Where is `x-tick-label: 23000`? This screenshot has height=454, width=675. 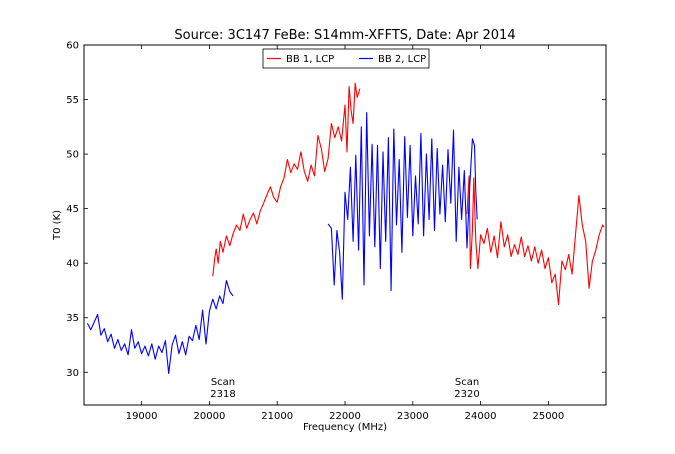 x-tick-label: 23000 is located at coordinates (413, 416).